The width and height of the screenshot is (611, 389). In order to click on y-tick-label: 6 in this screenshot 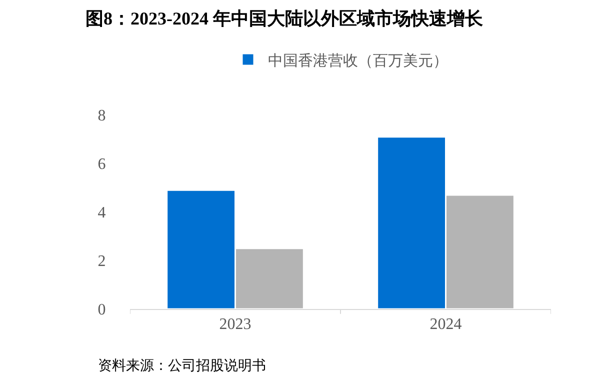, I will do `click(102, 165)`.